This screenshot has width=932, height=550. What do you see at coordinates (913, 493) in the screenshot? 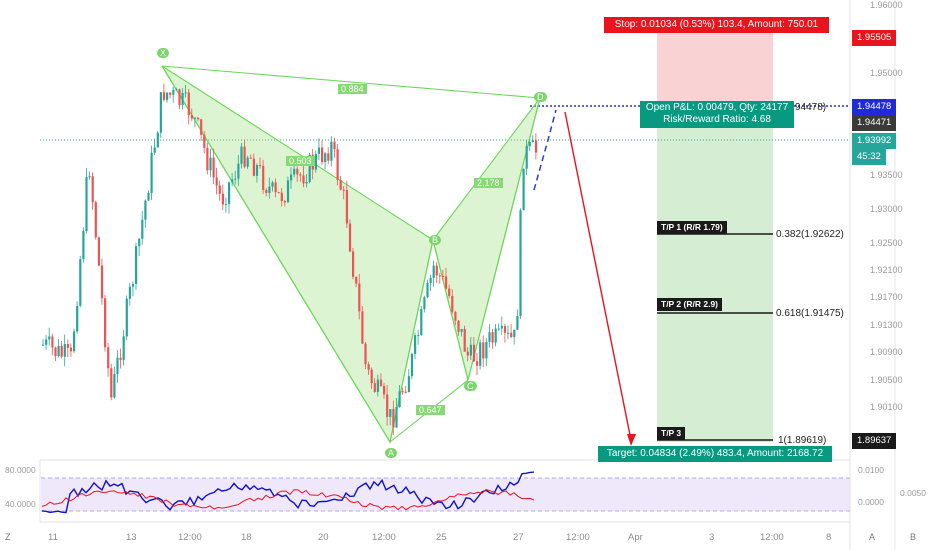
I see `osc-right-tick: 0.0050` at bounding box center [913, 493].